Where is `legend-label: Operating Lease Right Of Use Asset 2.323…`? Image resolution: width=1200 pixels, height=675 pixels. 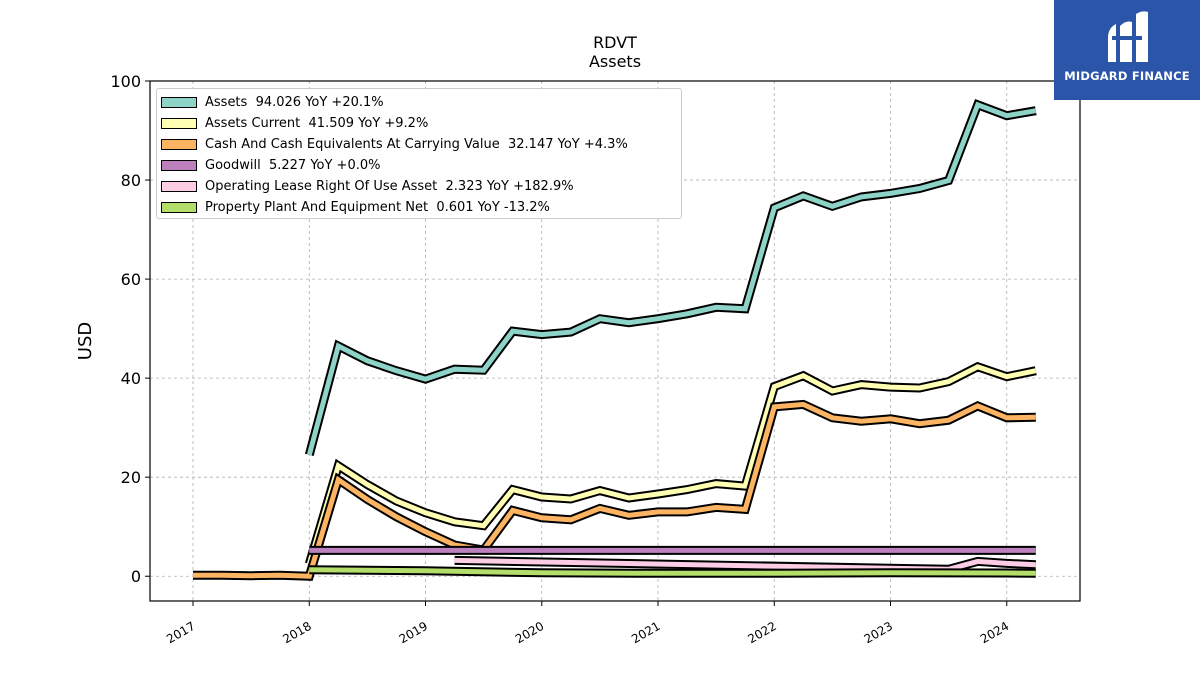 legend-label: Operating Lease Right Of Use Asset 2.323… is located at coordinates (389, 186).